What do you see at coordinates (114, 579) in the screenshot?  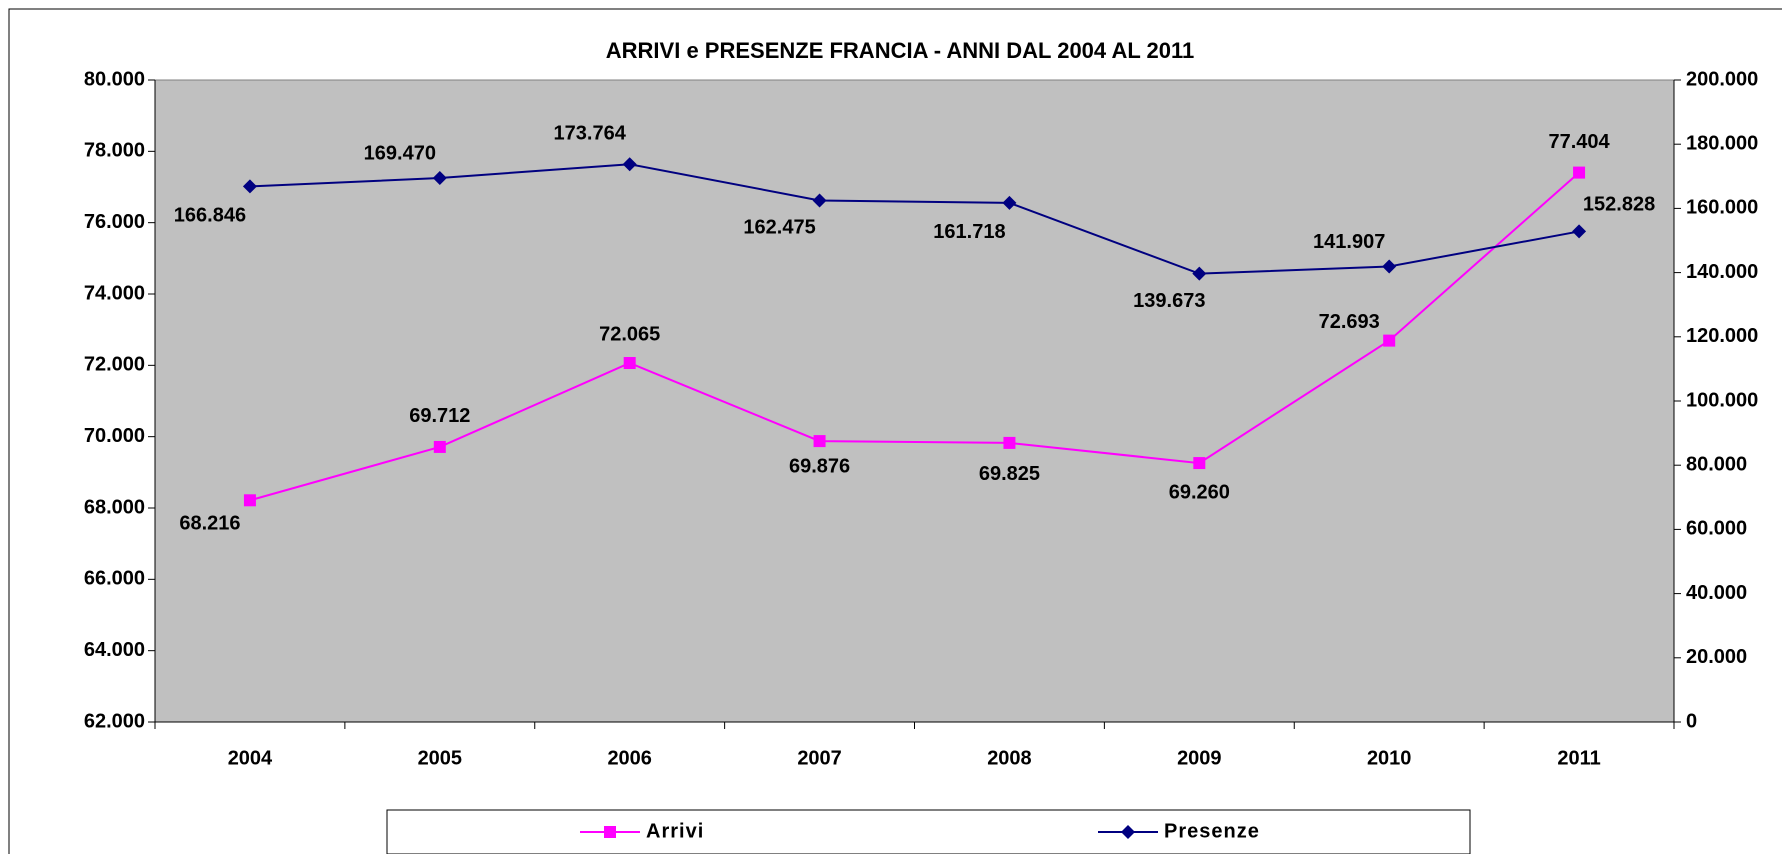 I see `y-tick-label: 66.000` at bounding box center [114, 579].